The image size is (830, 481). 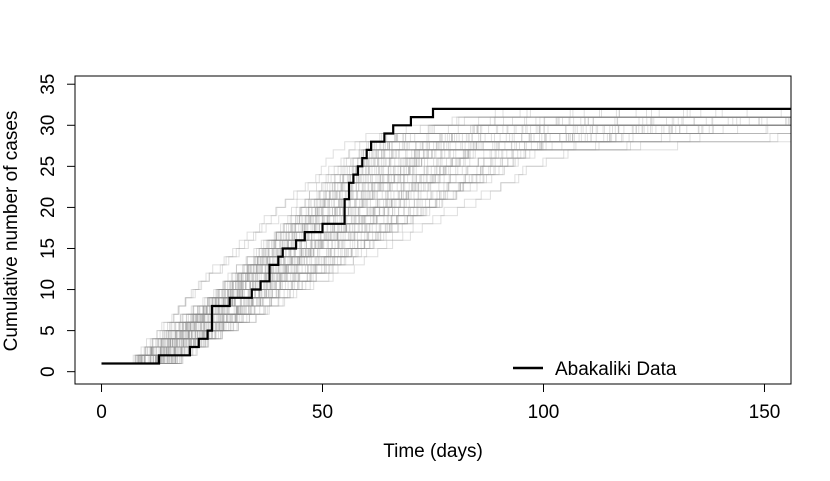 What do you see at coordinates (48, 289) in the screenshot?
I see `y-tick-label: 10` at bounding box center [48, 289].